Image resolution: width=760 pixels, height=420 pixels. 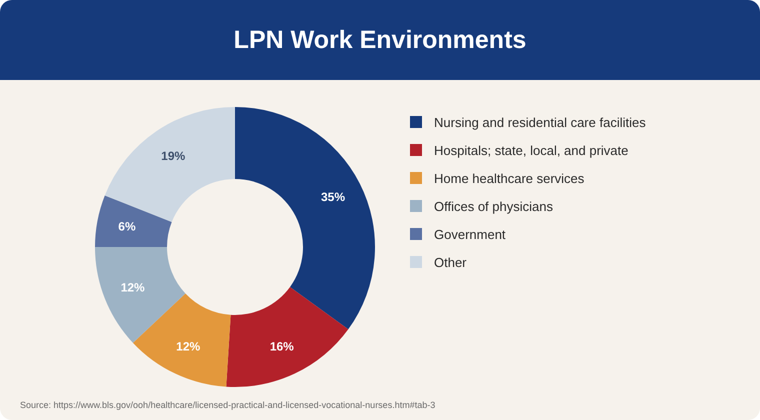 I want to click on data-label: 16%, so click(x=282, y=347).